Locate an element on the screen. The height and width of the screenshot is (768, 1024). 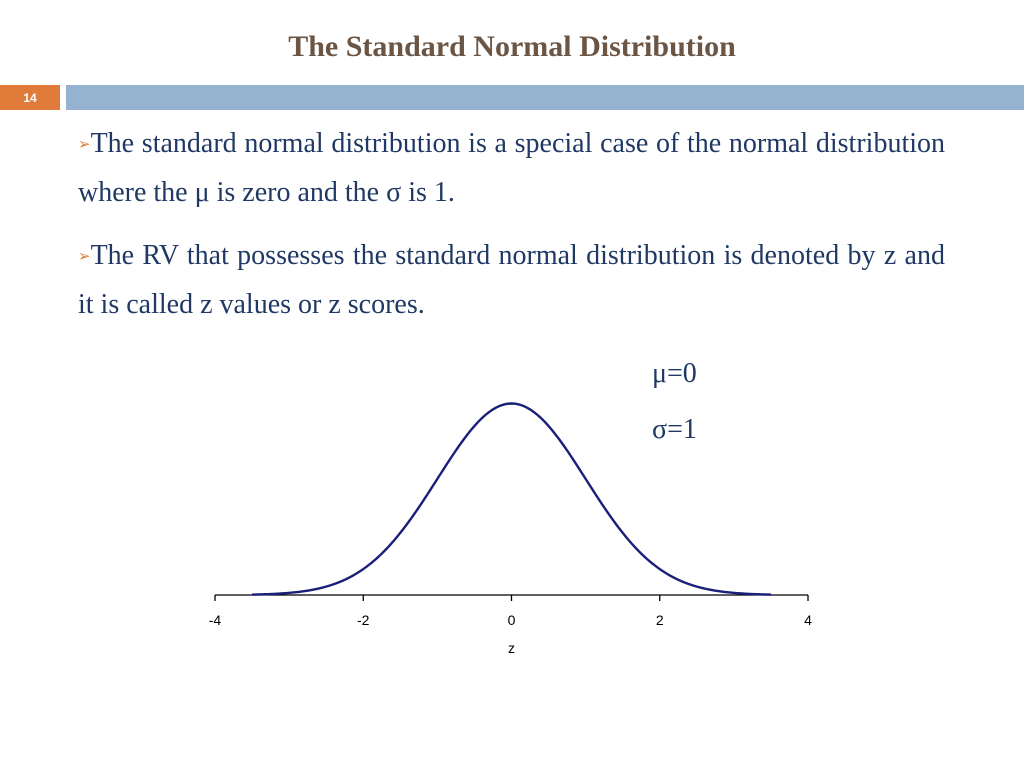
x-axis-label: z is located at coordinates (511, 648).